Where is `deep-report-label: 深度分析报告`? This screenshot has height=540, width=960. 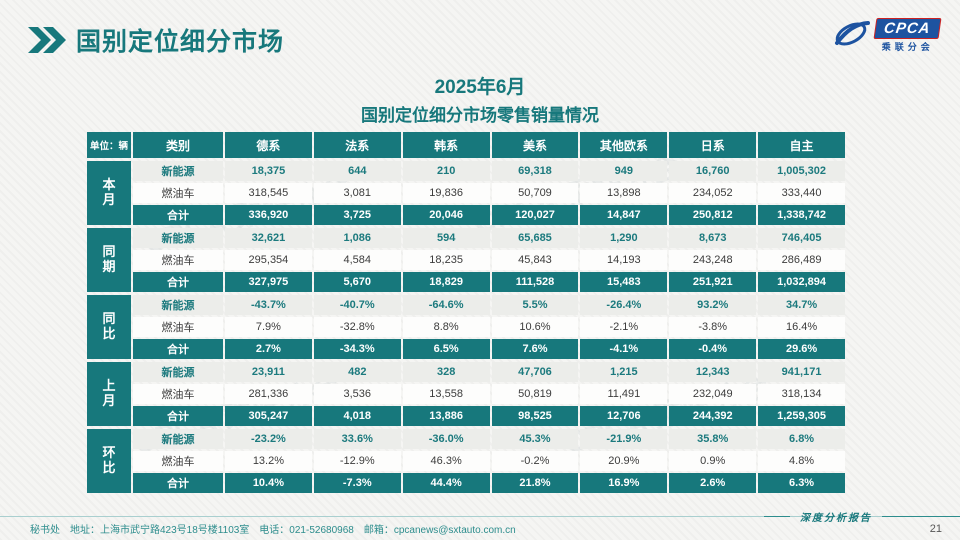
deep-report-label: 深度分析报告 is located at coordinates (862, 516).